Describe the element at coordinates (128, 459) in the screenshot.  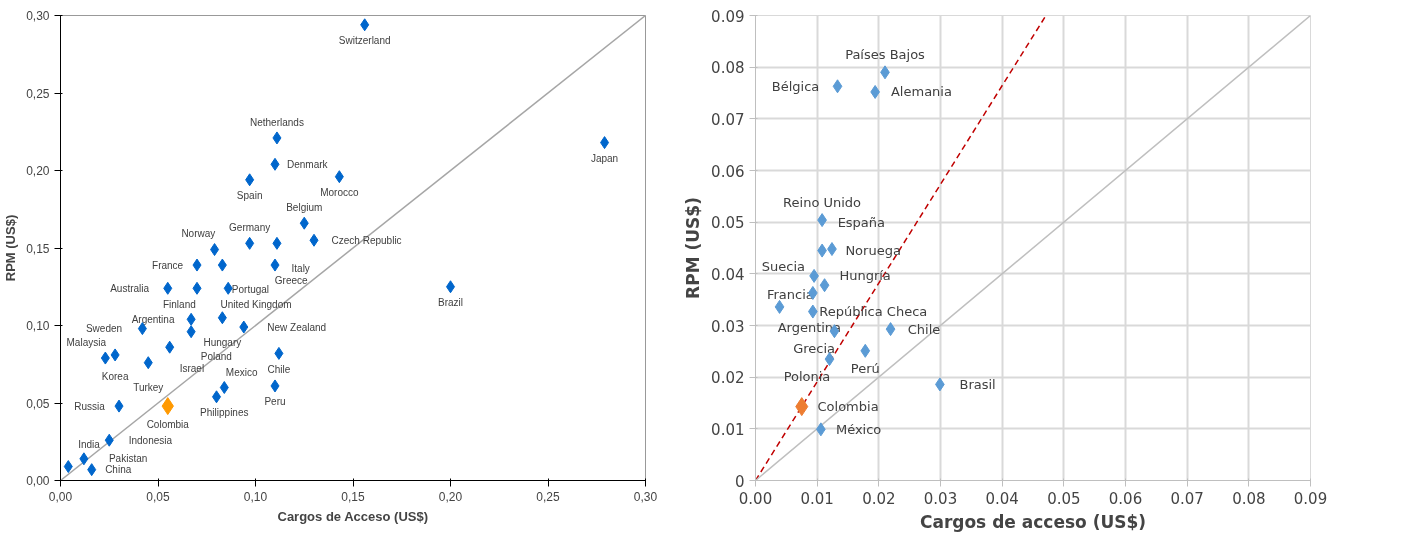
I see `annotation: Pakistan` at that location.